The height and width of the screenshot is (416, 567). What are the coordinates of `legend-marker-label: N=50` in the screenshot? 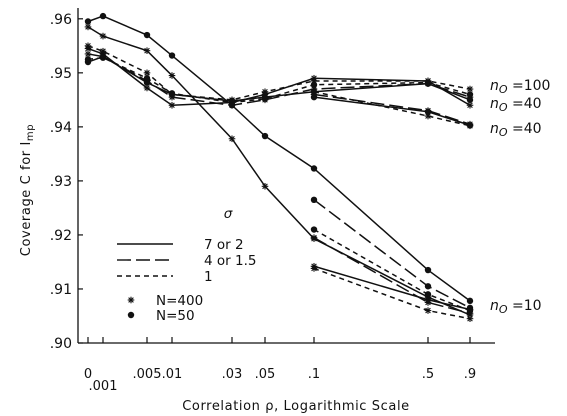 It's located at (175, 316).